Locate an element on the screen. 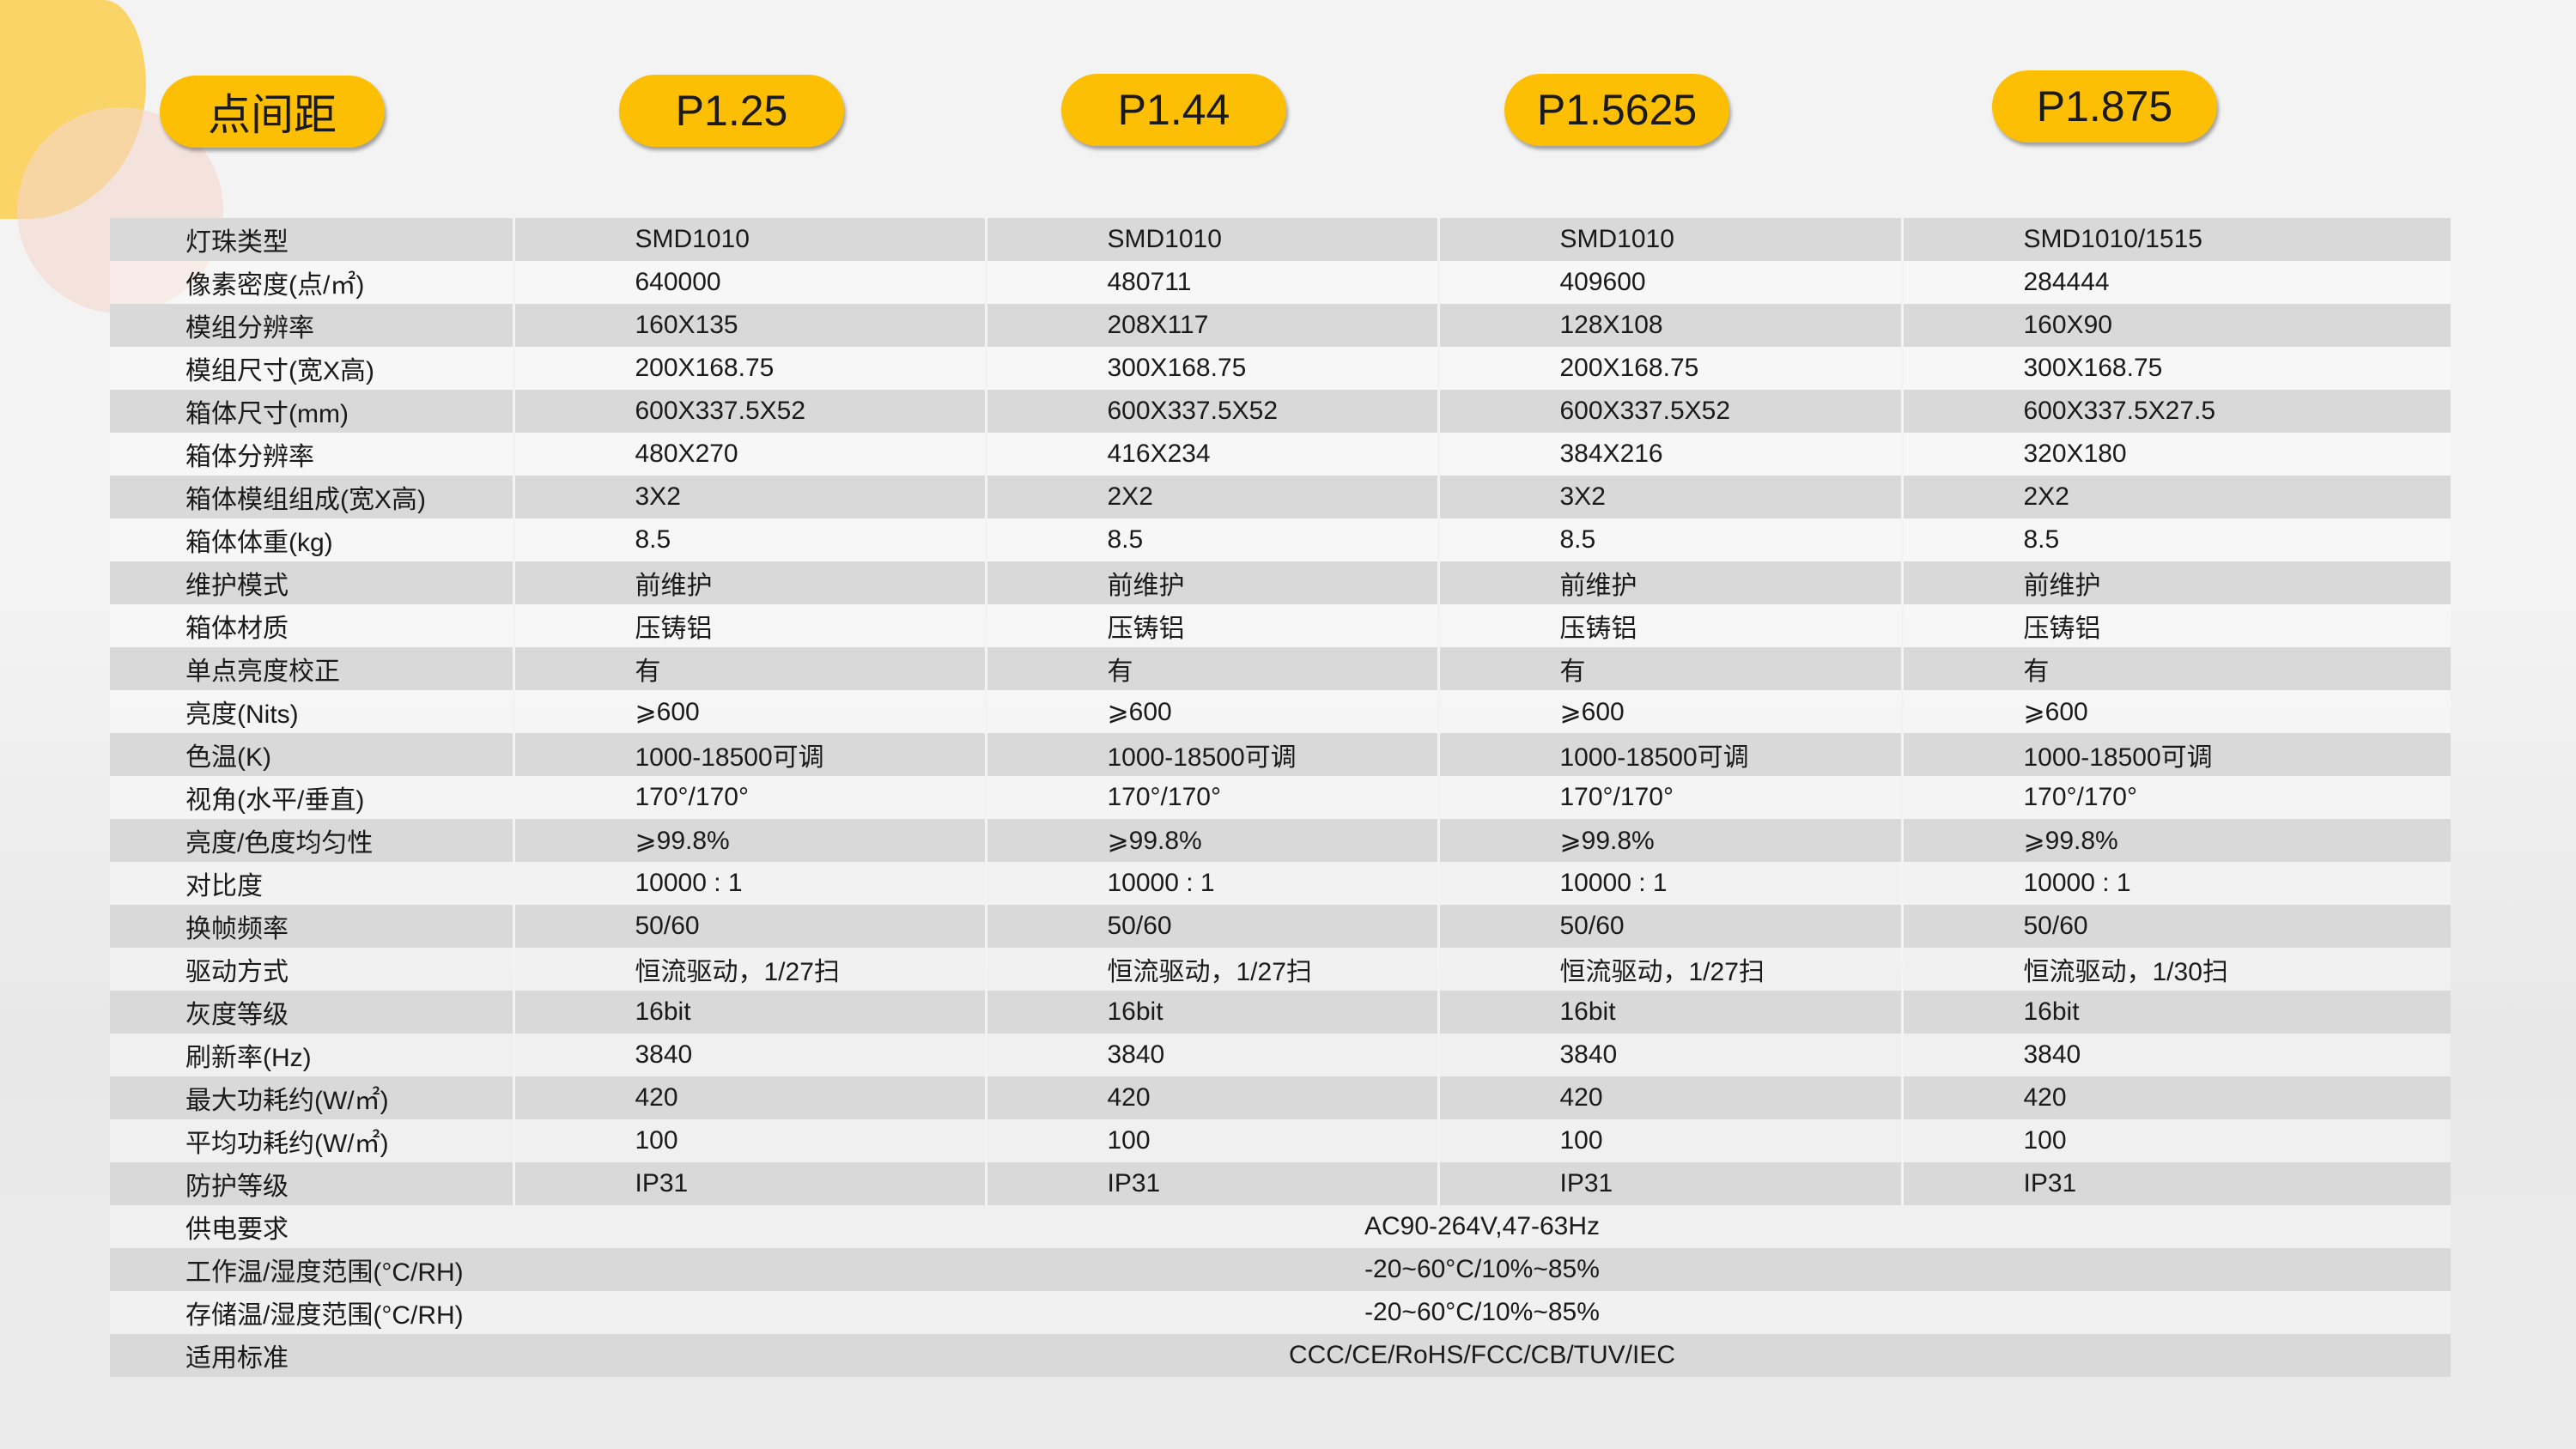  spec-value: 640000 is located at coordinates (749, 282).